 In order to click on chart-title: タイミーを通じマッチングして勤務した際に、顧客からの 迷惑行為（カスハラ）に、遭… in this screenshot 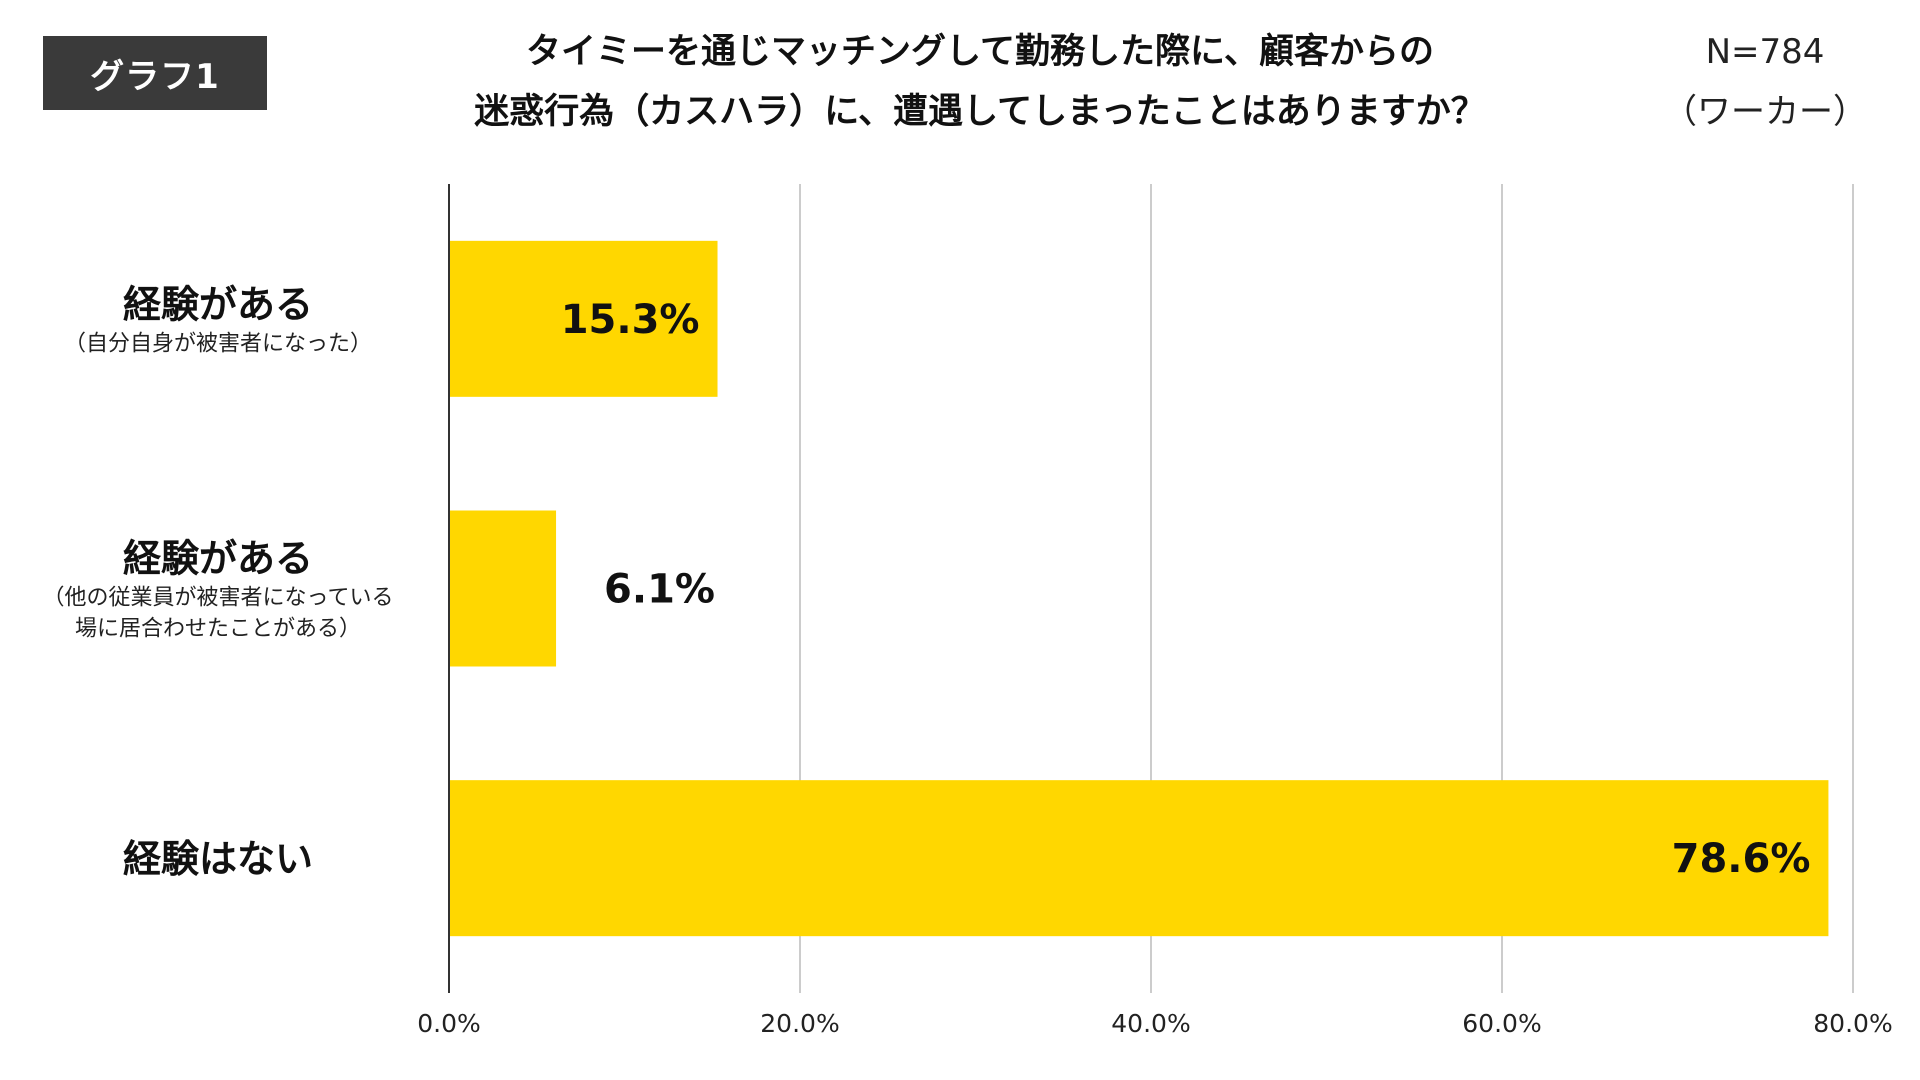, I will do `click(980, 82)`.